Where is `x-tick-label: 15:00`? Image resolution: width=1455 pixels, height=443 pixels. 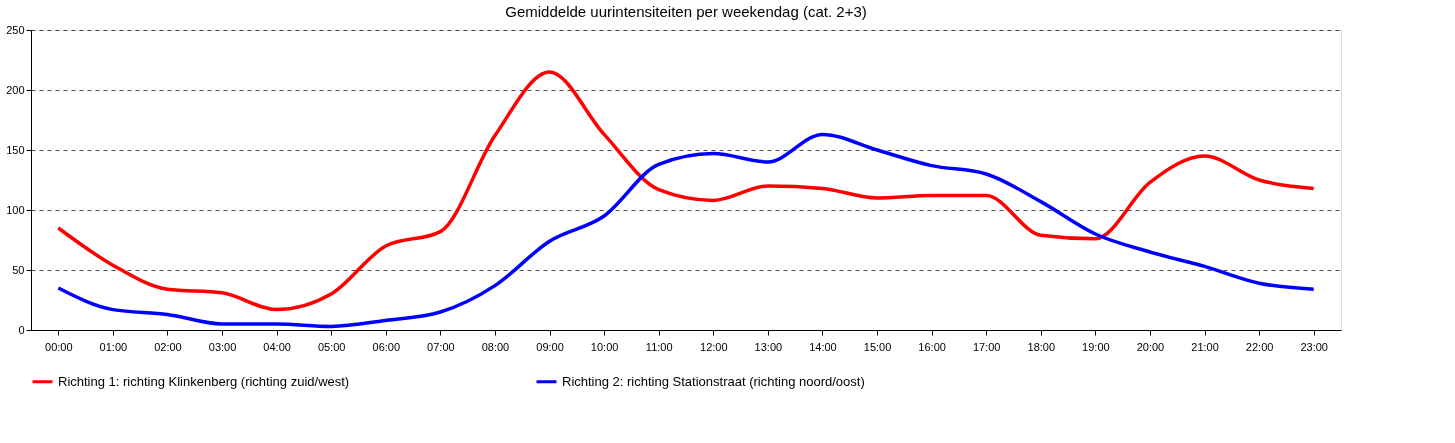
x-tick-label: 15:00 is located at coordinates (877, 346).